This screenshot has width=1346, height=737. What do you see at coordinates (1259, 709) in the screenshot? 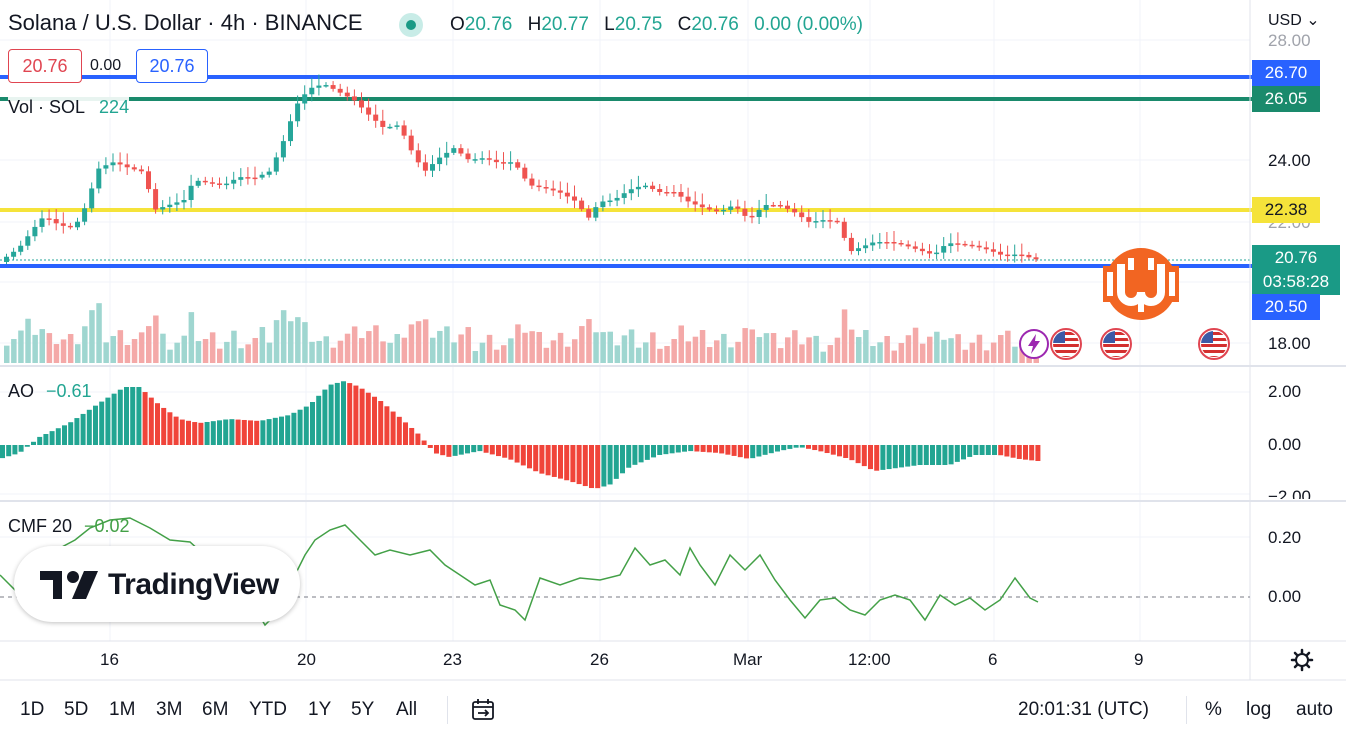
I see `log-scale-toggle: log` at bounding box center [1259, 709].